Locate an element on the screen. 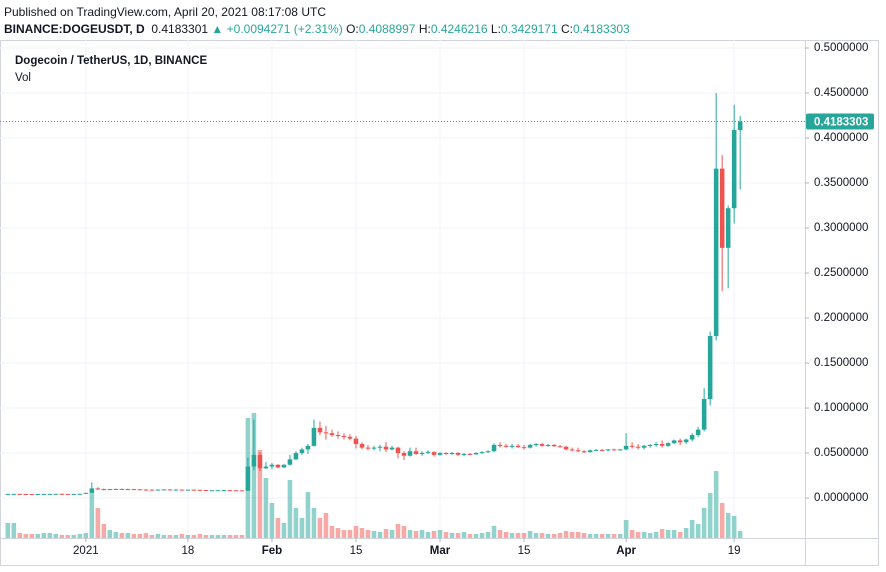 The height and width of the screenshot is (572, 886). x-tick-label: Feb is located at coordinates (272, 551).